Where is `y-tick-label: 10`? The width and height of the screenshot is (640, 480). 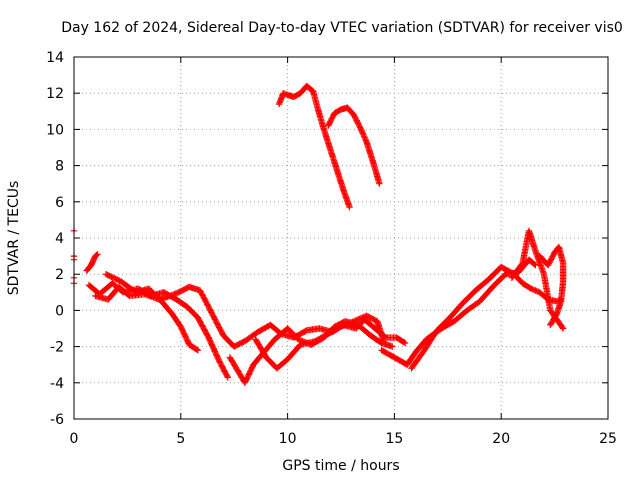 y-tick-label: 10 is located at coordinates (55, 130).